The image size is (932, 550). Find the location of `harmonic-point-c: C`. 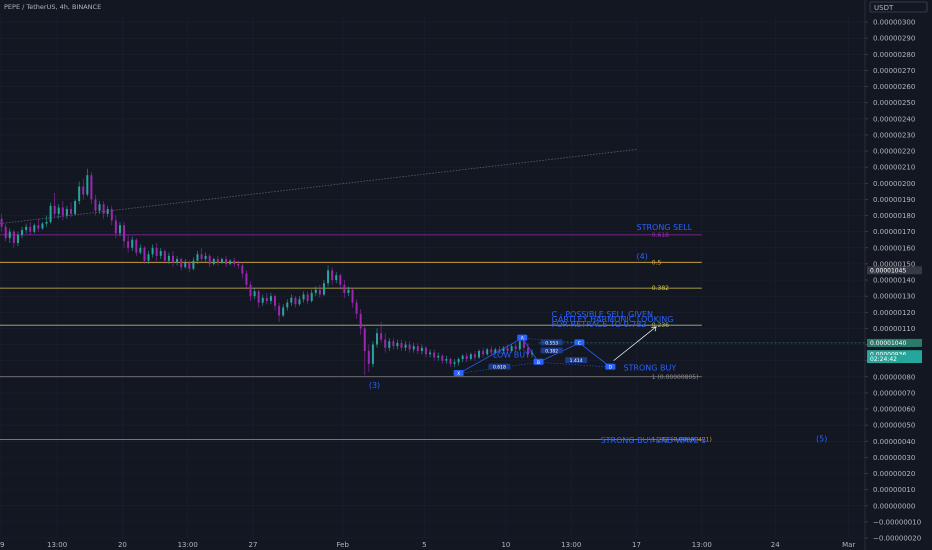

harmonic-point-c: C is located at coordinates (579, 342).